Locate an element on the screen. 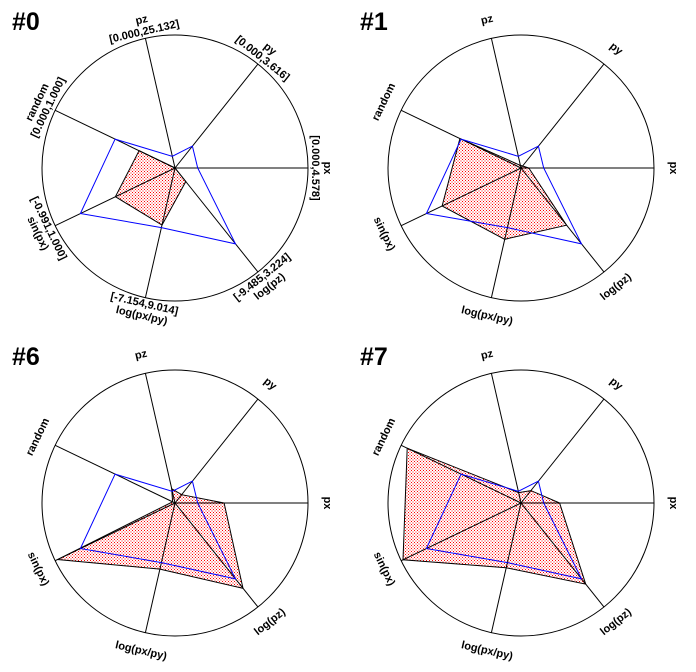 The width and height of the screenshot is (696, 672). axis-label-px: px [0.000,4.578] is located at coordinates (321, 167).